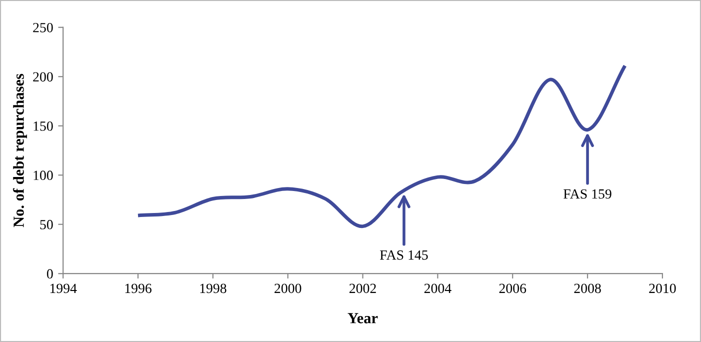 The width and height of the screenshot is (701, 342). I want to click on x-tick-label: 2010, so click(662, 289).